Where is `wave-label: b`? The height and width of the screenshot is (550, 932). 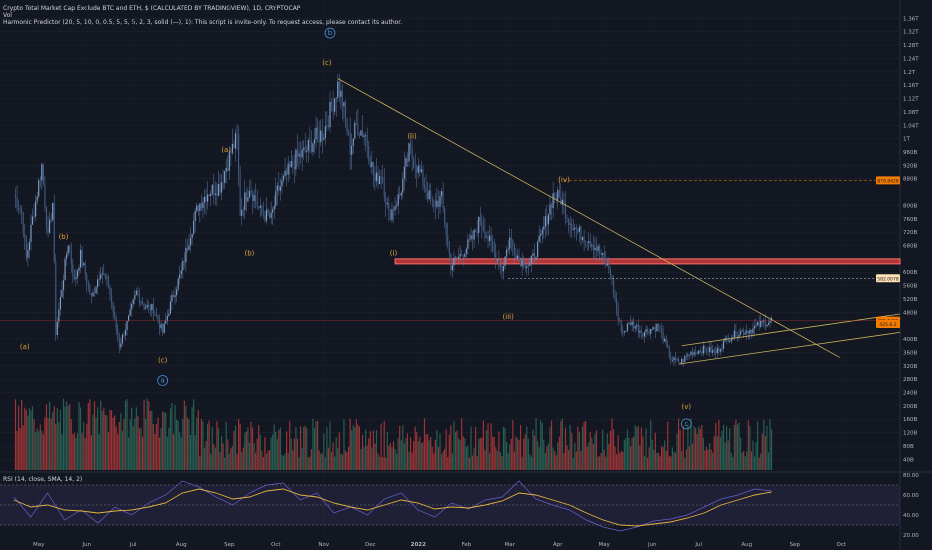
wave-label: b is located at coordinates (330, 33).